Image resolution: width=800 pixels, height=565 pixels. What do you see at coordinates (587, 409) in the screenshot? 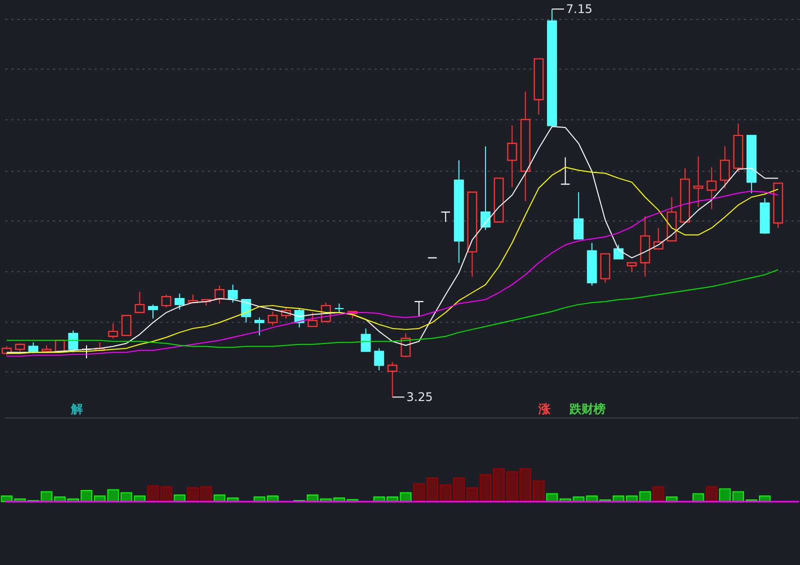
I see `annotation: 跌财榜` at bounding box center [587, 409].